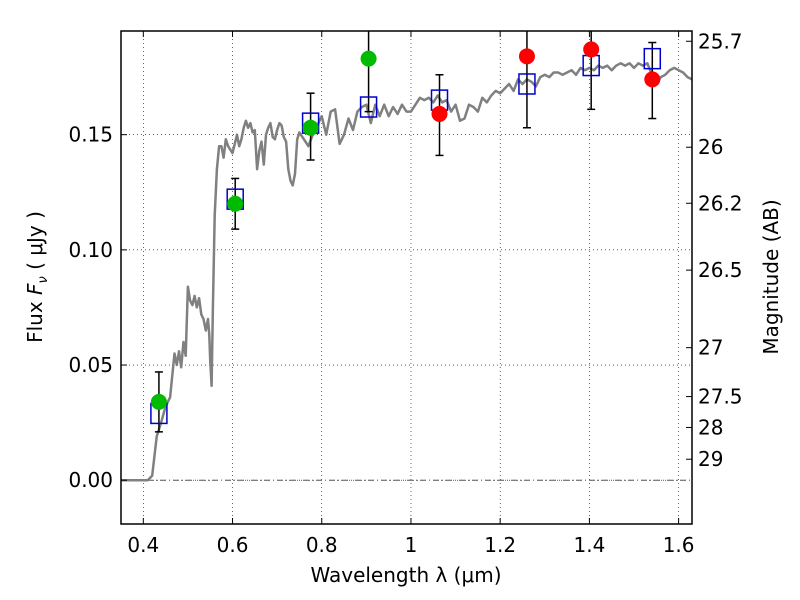  Describe the element at coordinates (720, 397) in the screenshot. I see `mag-tick-label: 27.5` at that location.